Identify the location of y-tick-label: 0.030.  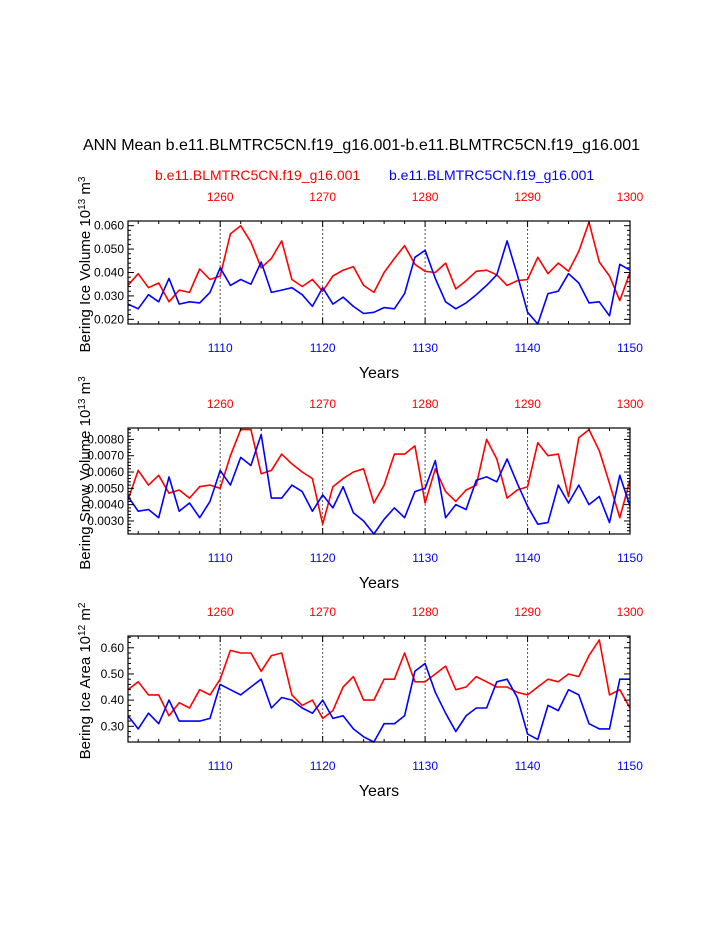
(109, 296).